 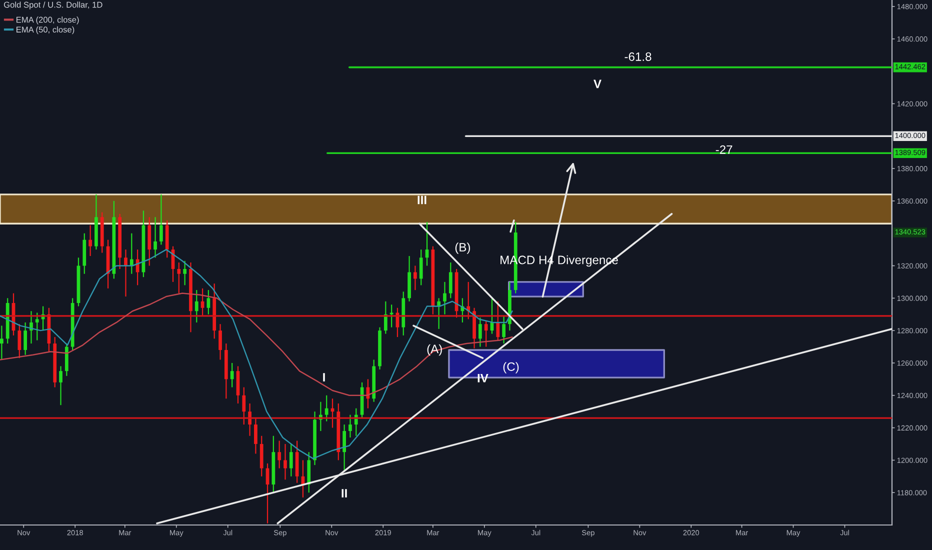 What do you see at coordinates (598, 84) in the screenshot?
I see `annotation: V` at bounding box center [598, 84].